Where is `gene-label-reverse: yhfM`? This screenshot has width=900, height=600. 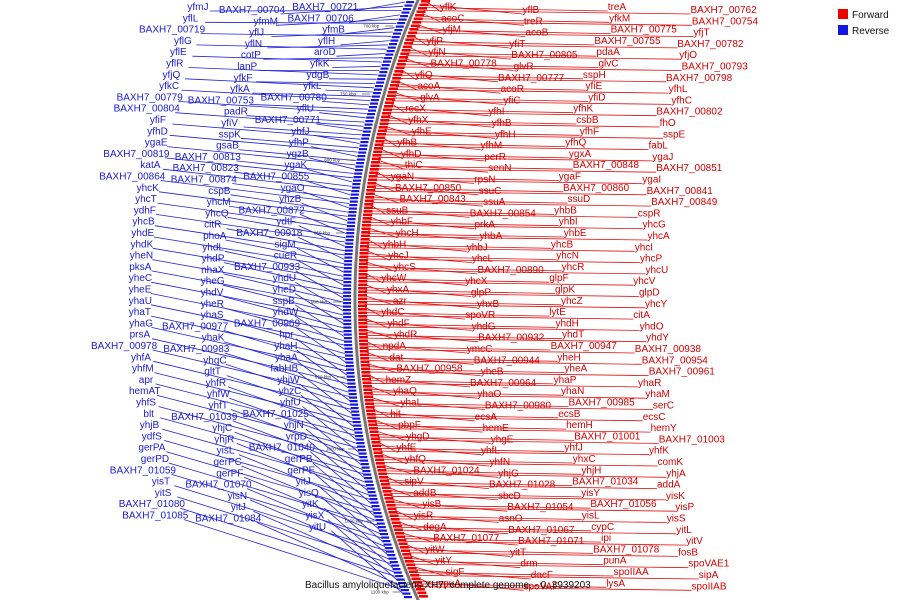 gene-label-reverse: yhfM is located at coordinates (143, 369).